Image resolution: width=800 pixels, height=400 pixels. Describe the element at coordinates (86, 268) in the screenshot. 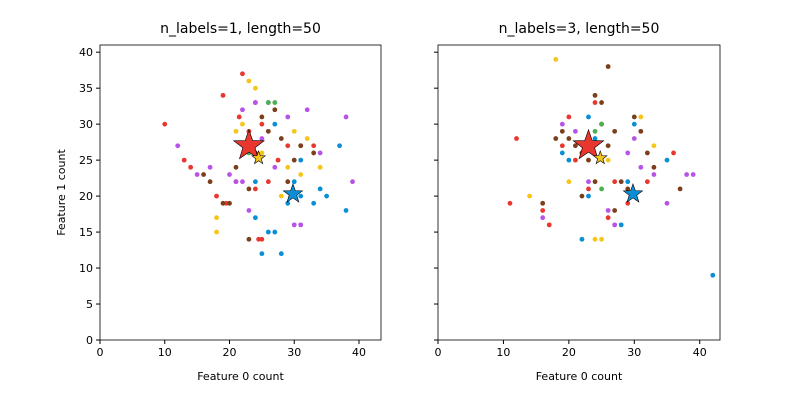

I see `y-tick-label: 10` at that location.